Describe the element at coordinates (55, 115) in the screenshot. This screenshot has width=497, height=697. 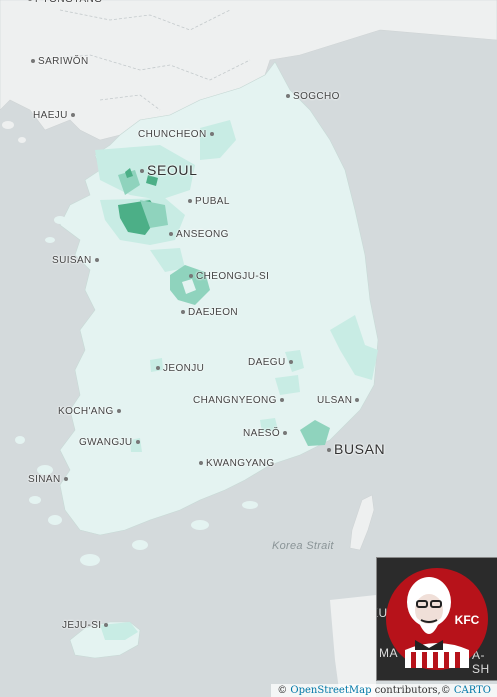
I see `city-label: HAEJU` at that location.